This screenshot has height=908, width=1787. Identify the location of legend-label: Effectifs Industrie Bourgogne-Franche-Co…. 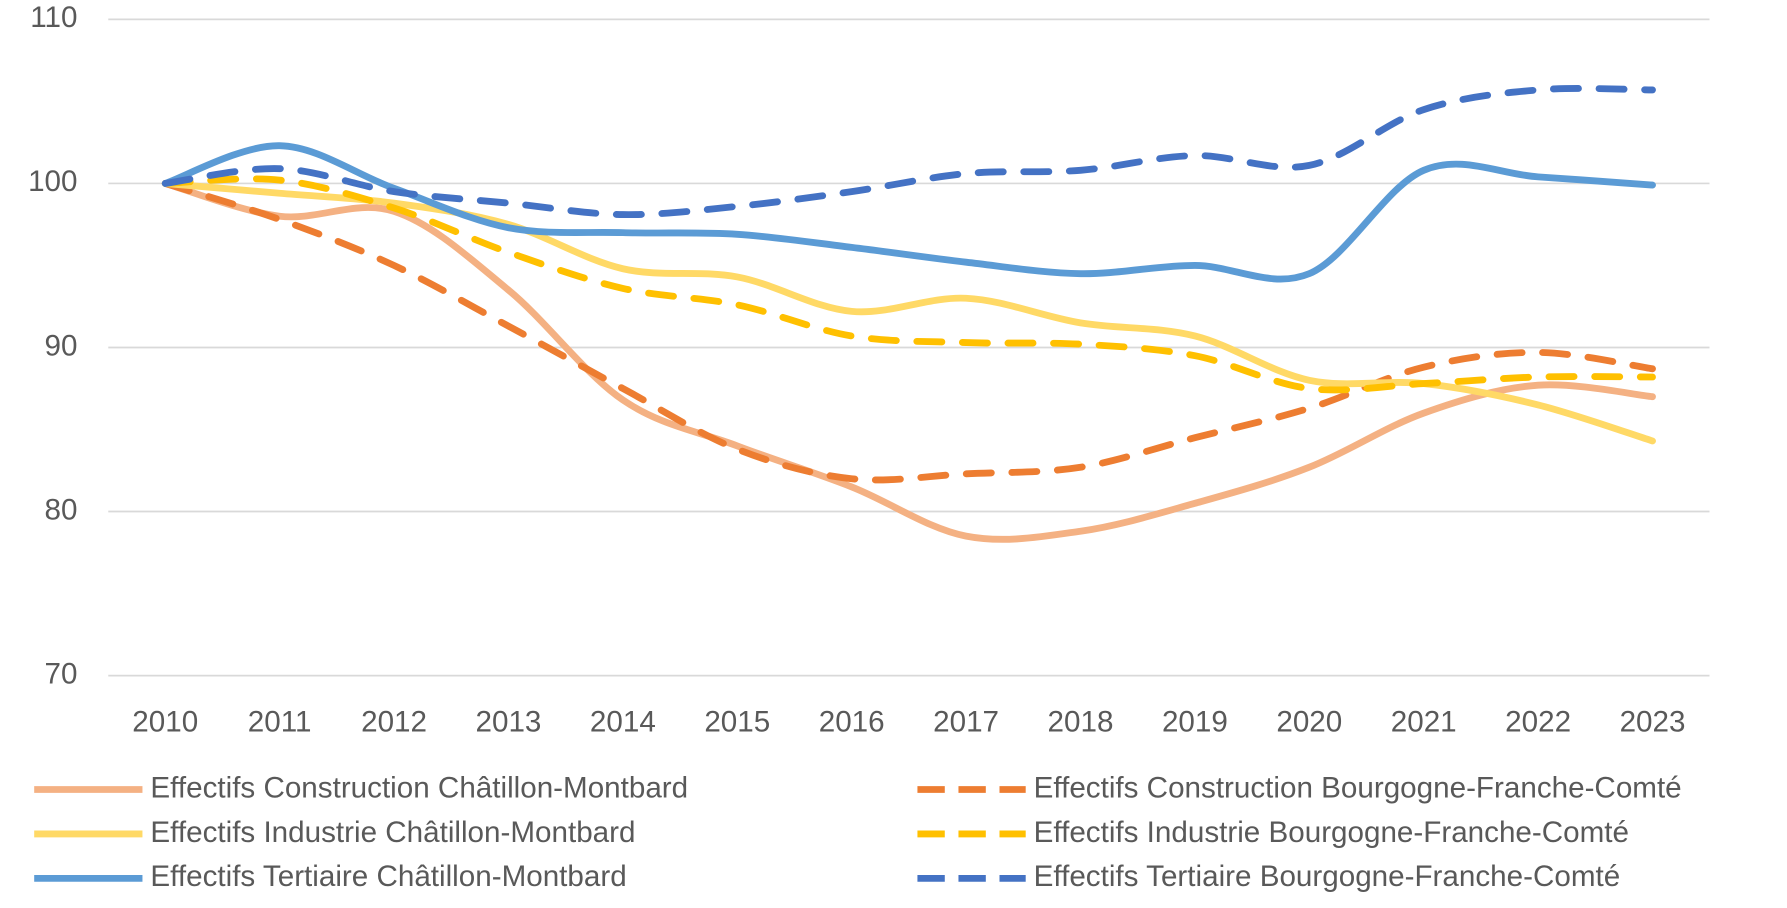
(1331, 832).